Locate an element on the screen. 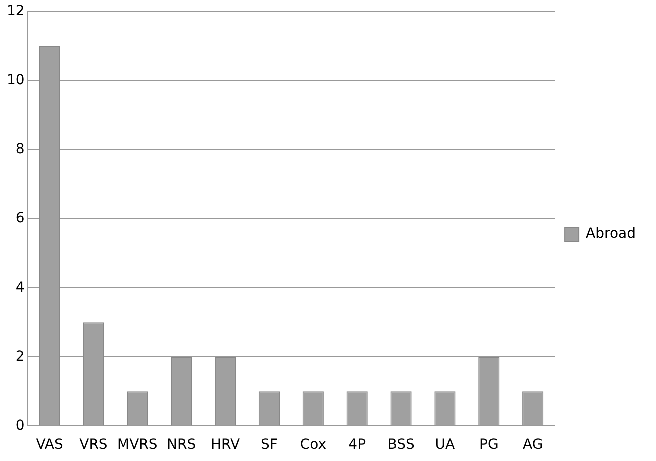 The image size is (656, 461). x-tick-label: PG is located at coordinates (489, 445).